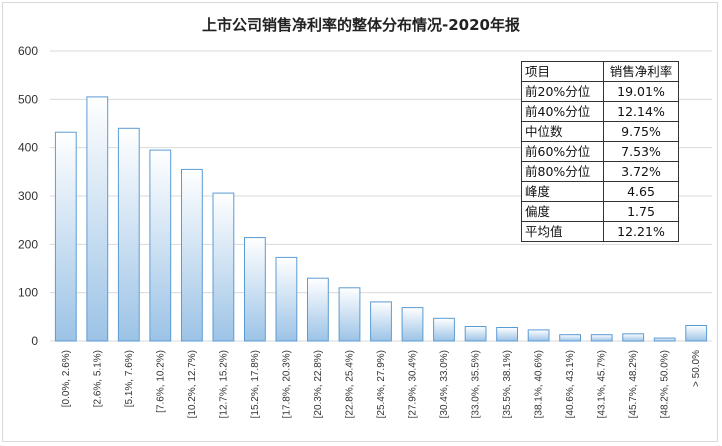 This screenshot has height=446, width=722. Describe the element at coordinates (562, 171) in the screenshot. I see `table-cell-item: 前80%分位` at that location.